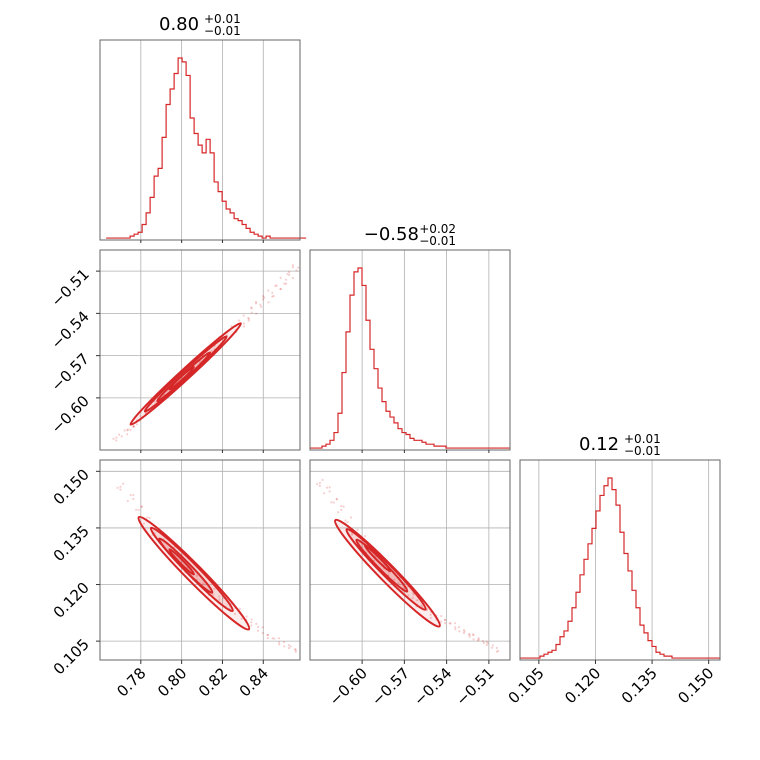 The width and height of the screenshot is (760, 760). I want to click on panel-2-0-background, so click(200, 560).